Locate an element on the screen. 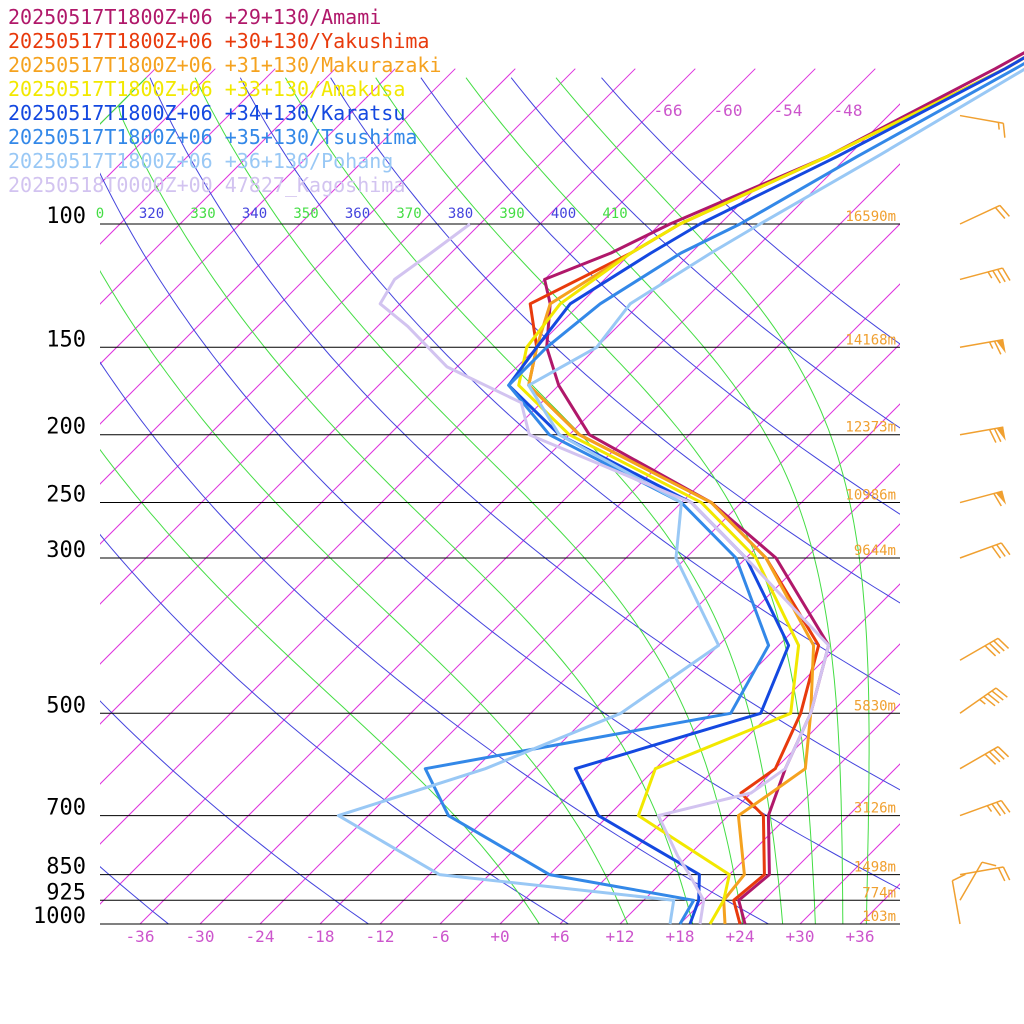 The image size is (1024, 1024). height-label: 12373m is located at coordinates (870, 428).